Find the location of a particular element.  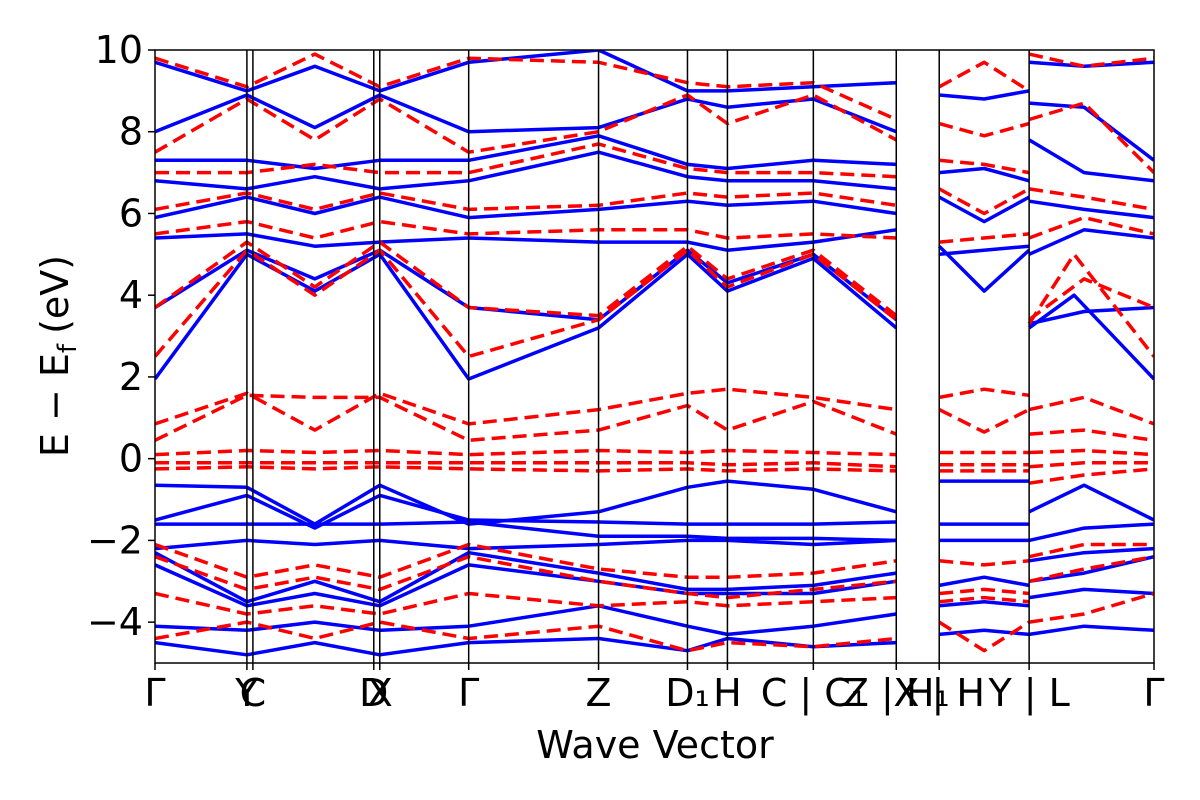

y-axis: −4 −2 0 2 4 6 8 10 is located at coordinates (121, 336).